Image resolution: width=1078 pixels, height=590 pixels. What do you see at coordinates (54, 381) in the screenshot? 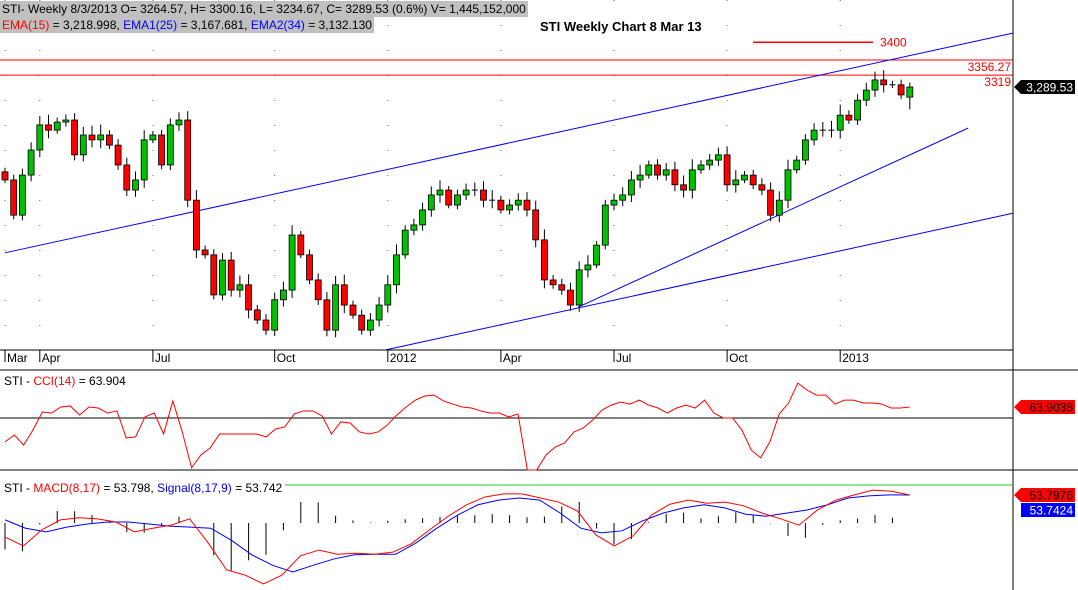
I see `cci-indicator-label: CCI(14)` at bounding box center [54, 381].